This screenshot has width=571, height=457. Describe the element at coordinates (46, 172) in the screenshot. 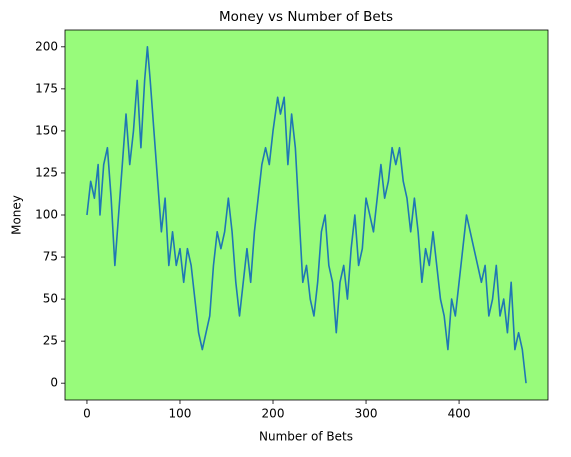

I see `y-tick-label: 125` at that location.